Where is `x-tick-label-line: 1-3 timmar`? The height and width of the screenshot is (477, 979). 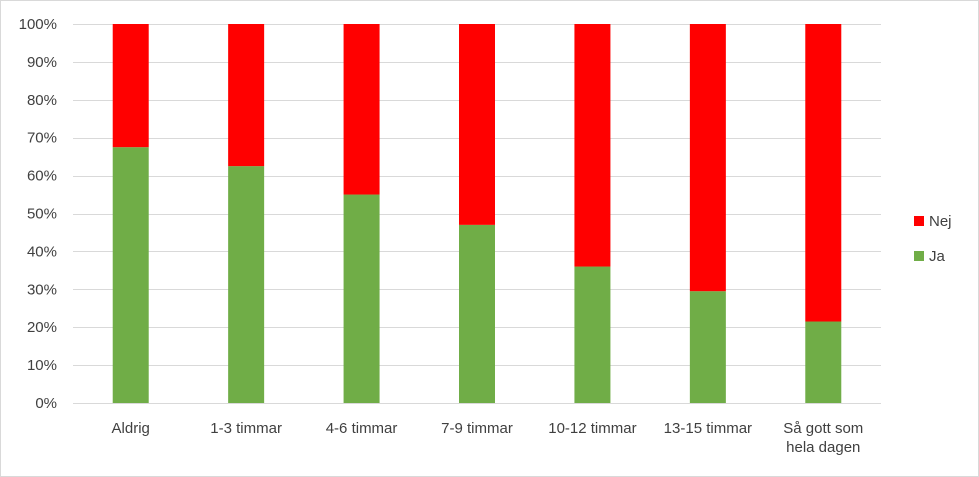 x-tick-label-line: 1-3 timmar is located at coordinates (246, 428).